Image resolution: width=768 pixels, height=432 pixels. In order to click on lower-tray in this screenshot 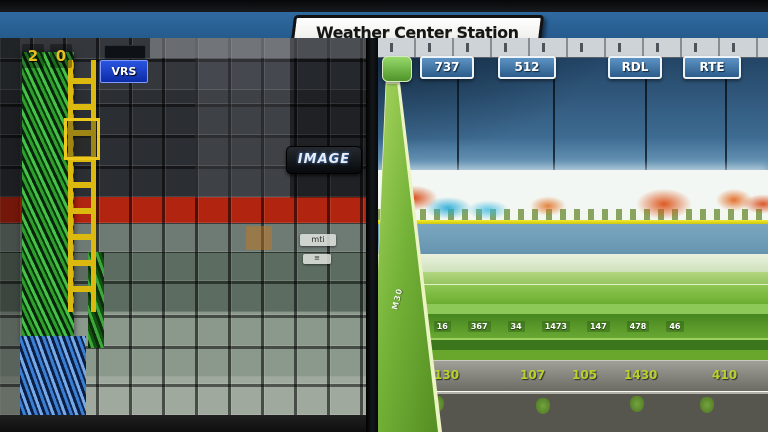, I will do `click(573, 412)`.